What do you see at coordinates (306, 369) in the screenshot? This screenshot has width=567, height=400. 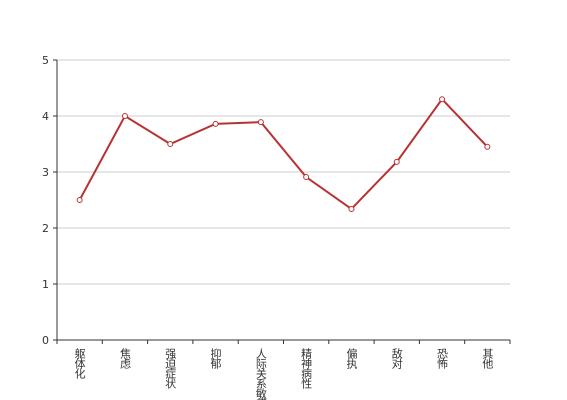 I see `x-tick-label: 精神病性` at bounding box center [306, 369].